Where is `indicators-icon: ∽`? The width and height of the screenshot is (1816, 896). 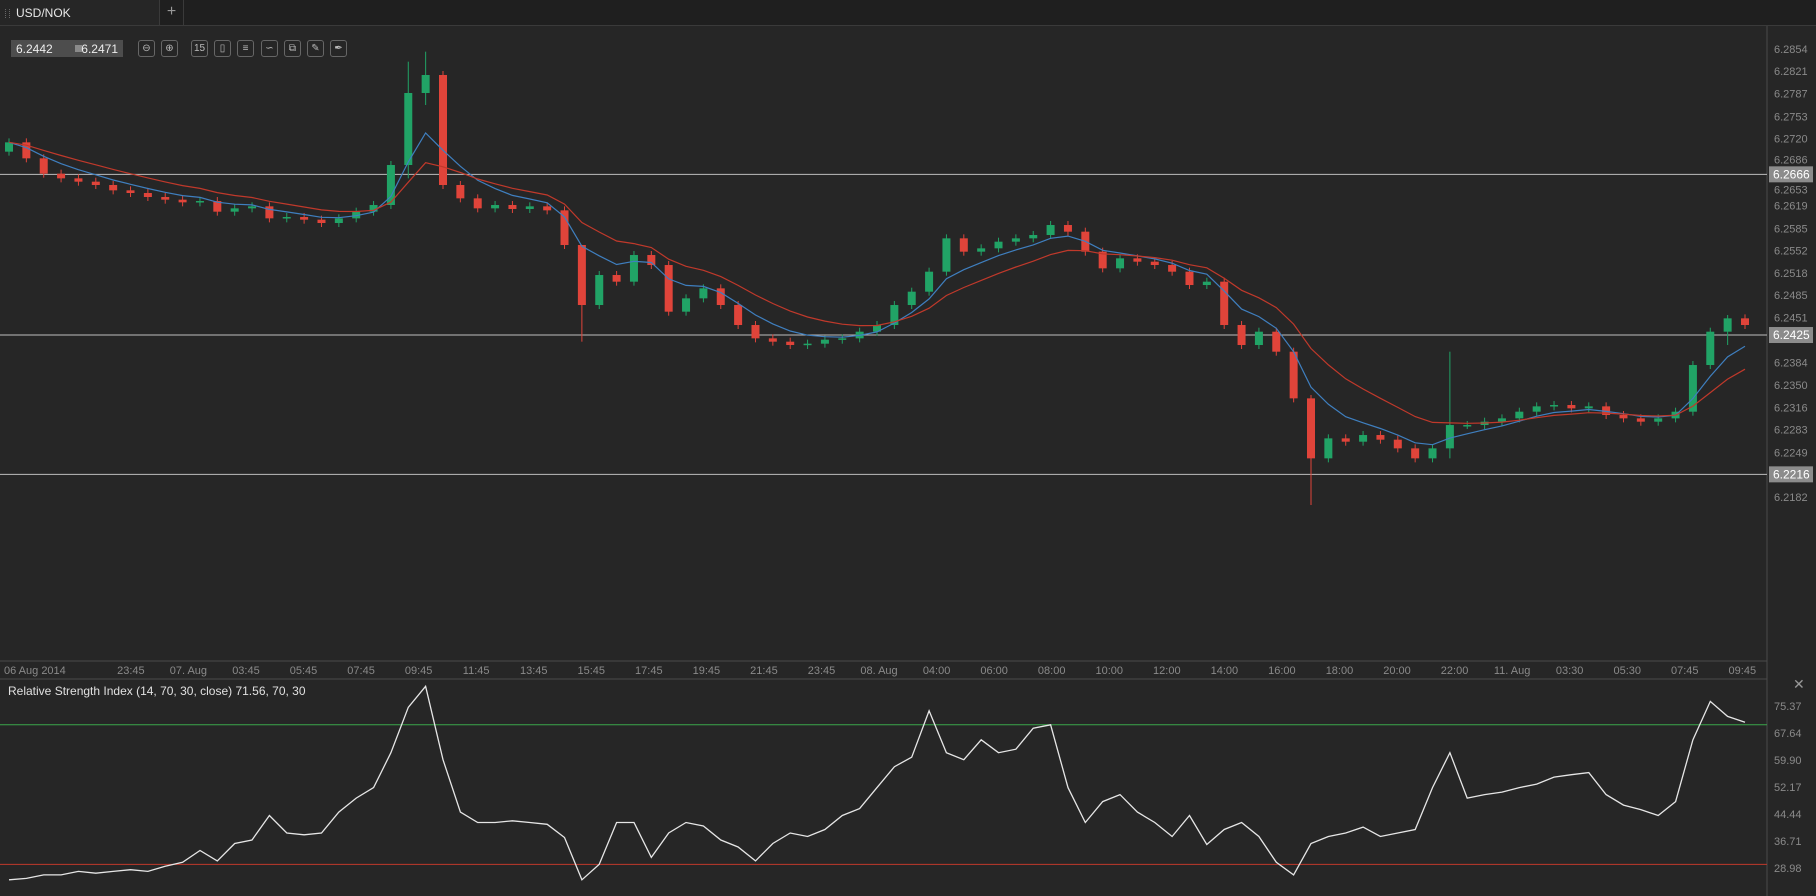 indicators-icon: ∽ is located at coordinates (269, 48).